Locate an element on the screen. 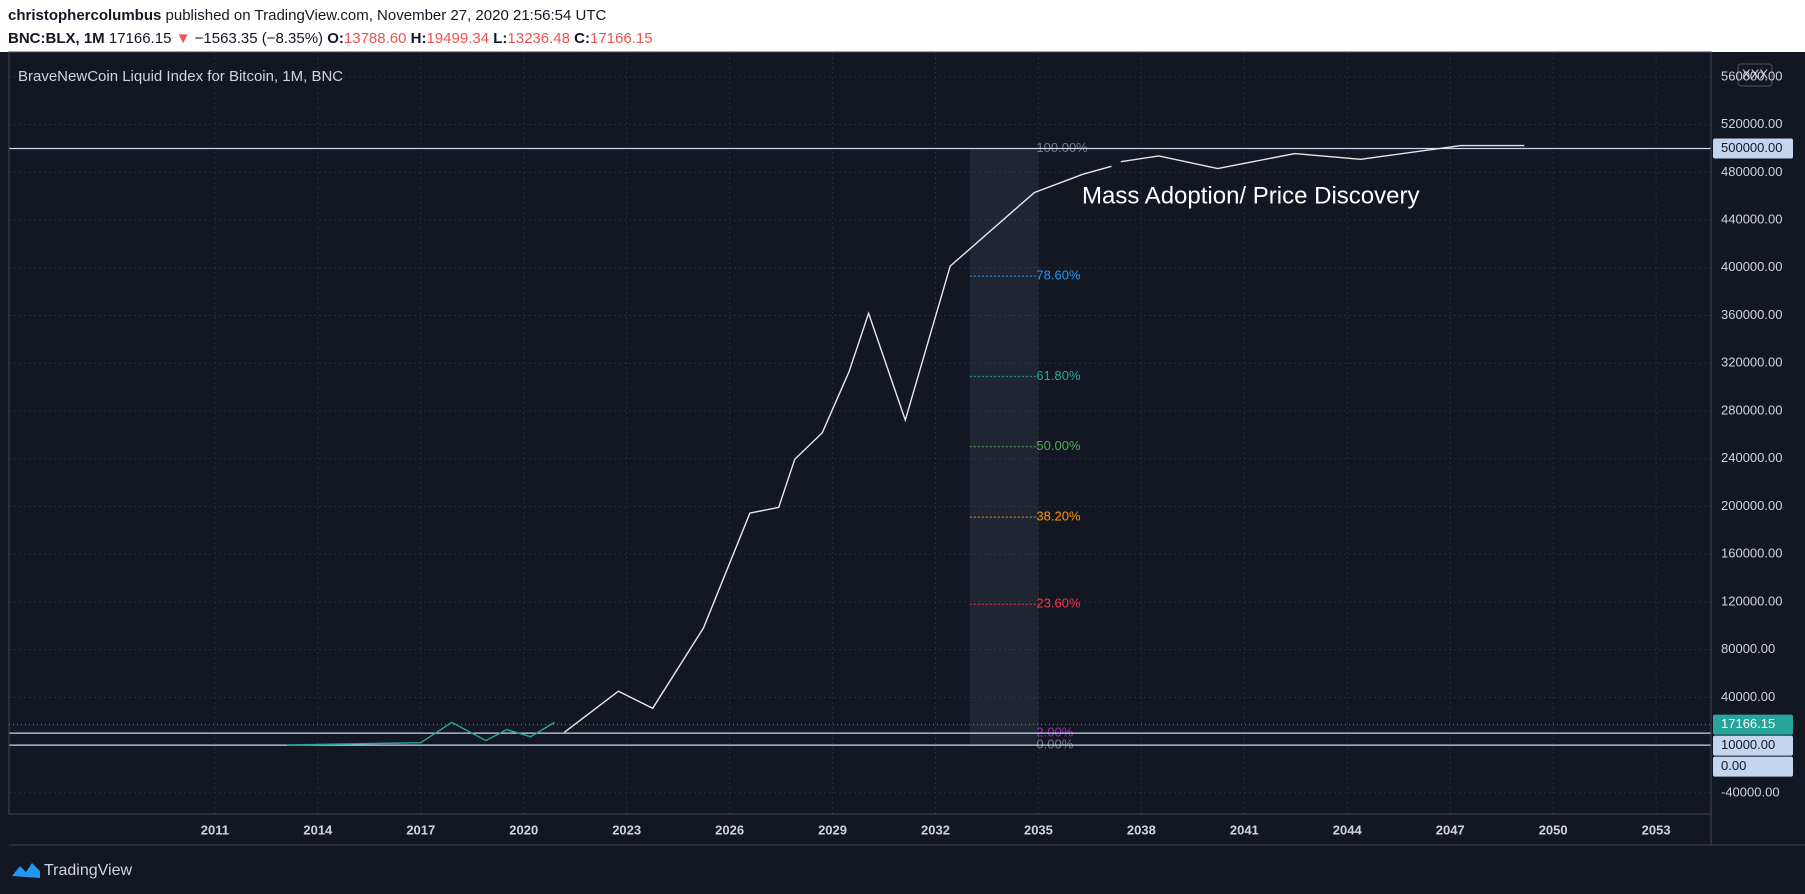  last: 17166.15 is located at coordinates (140, 38).